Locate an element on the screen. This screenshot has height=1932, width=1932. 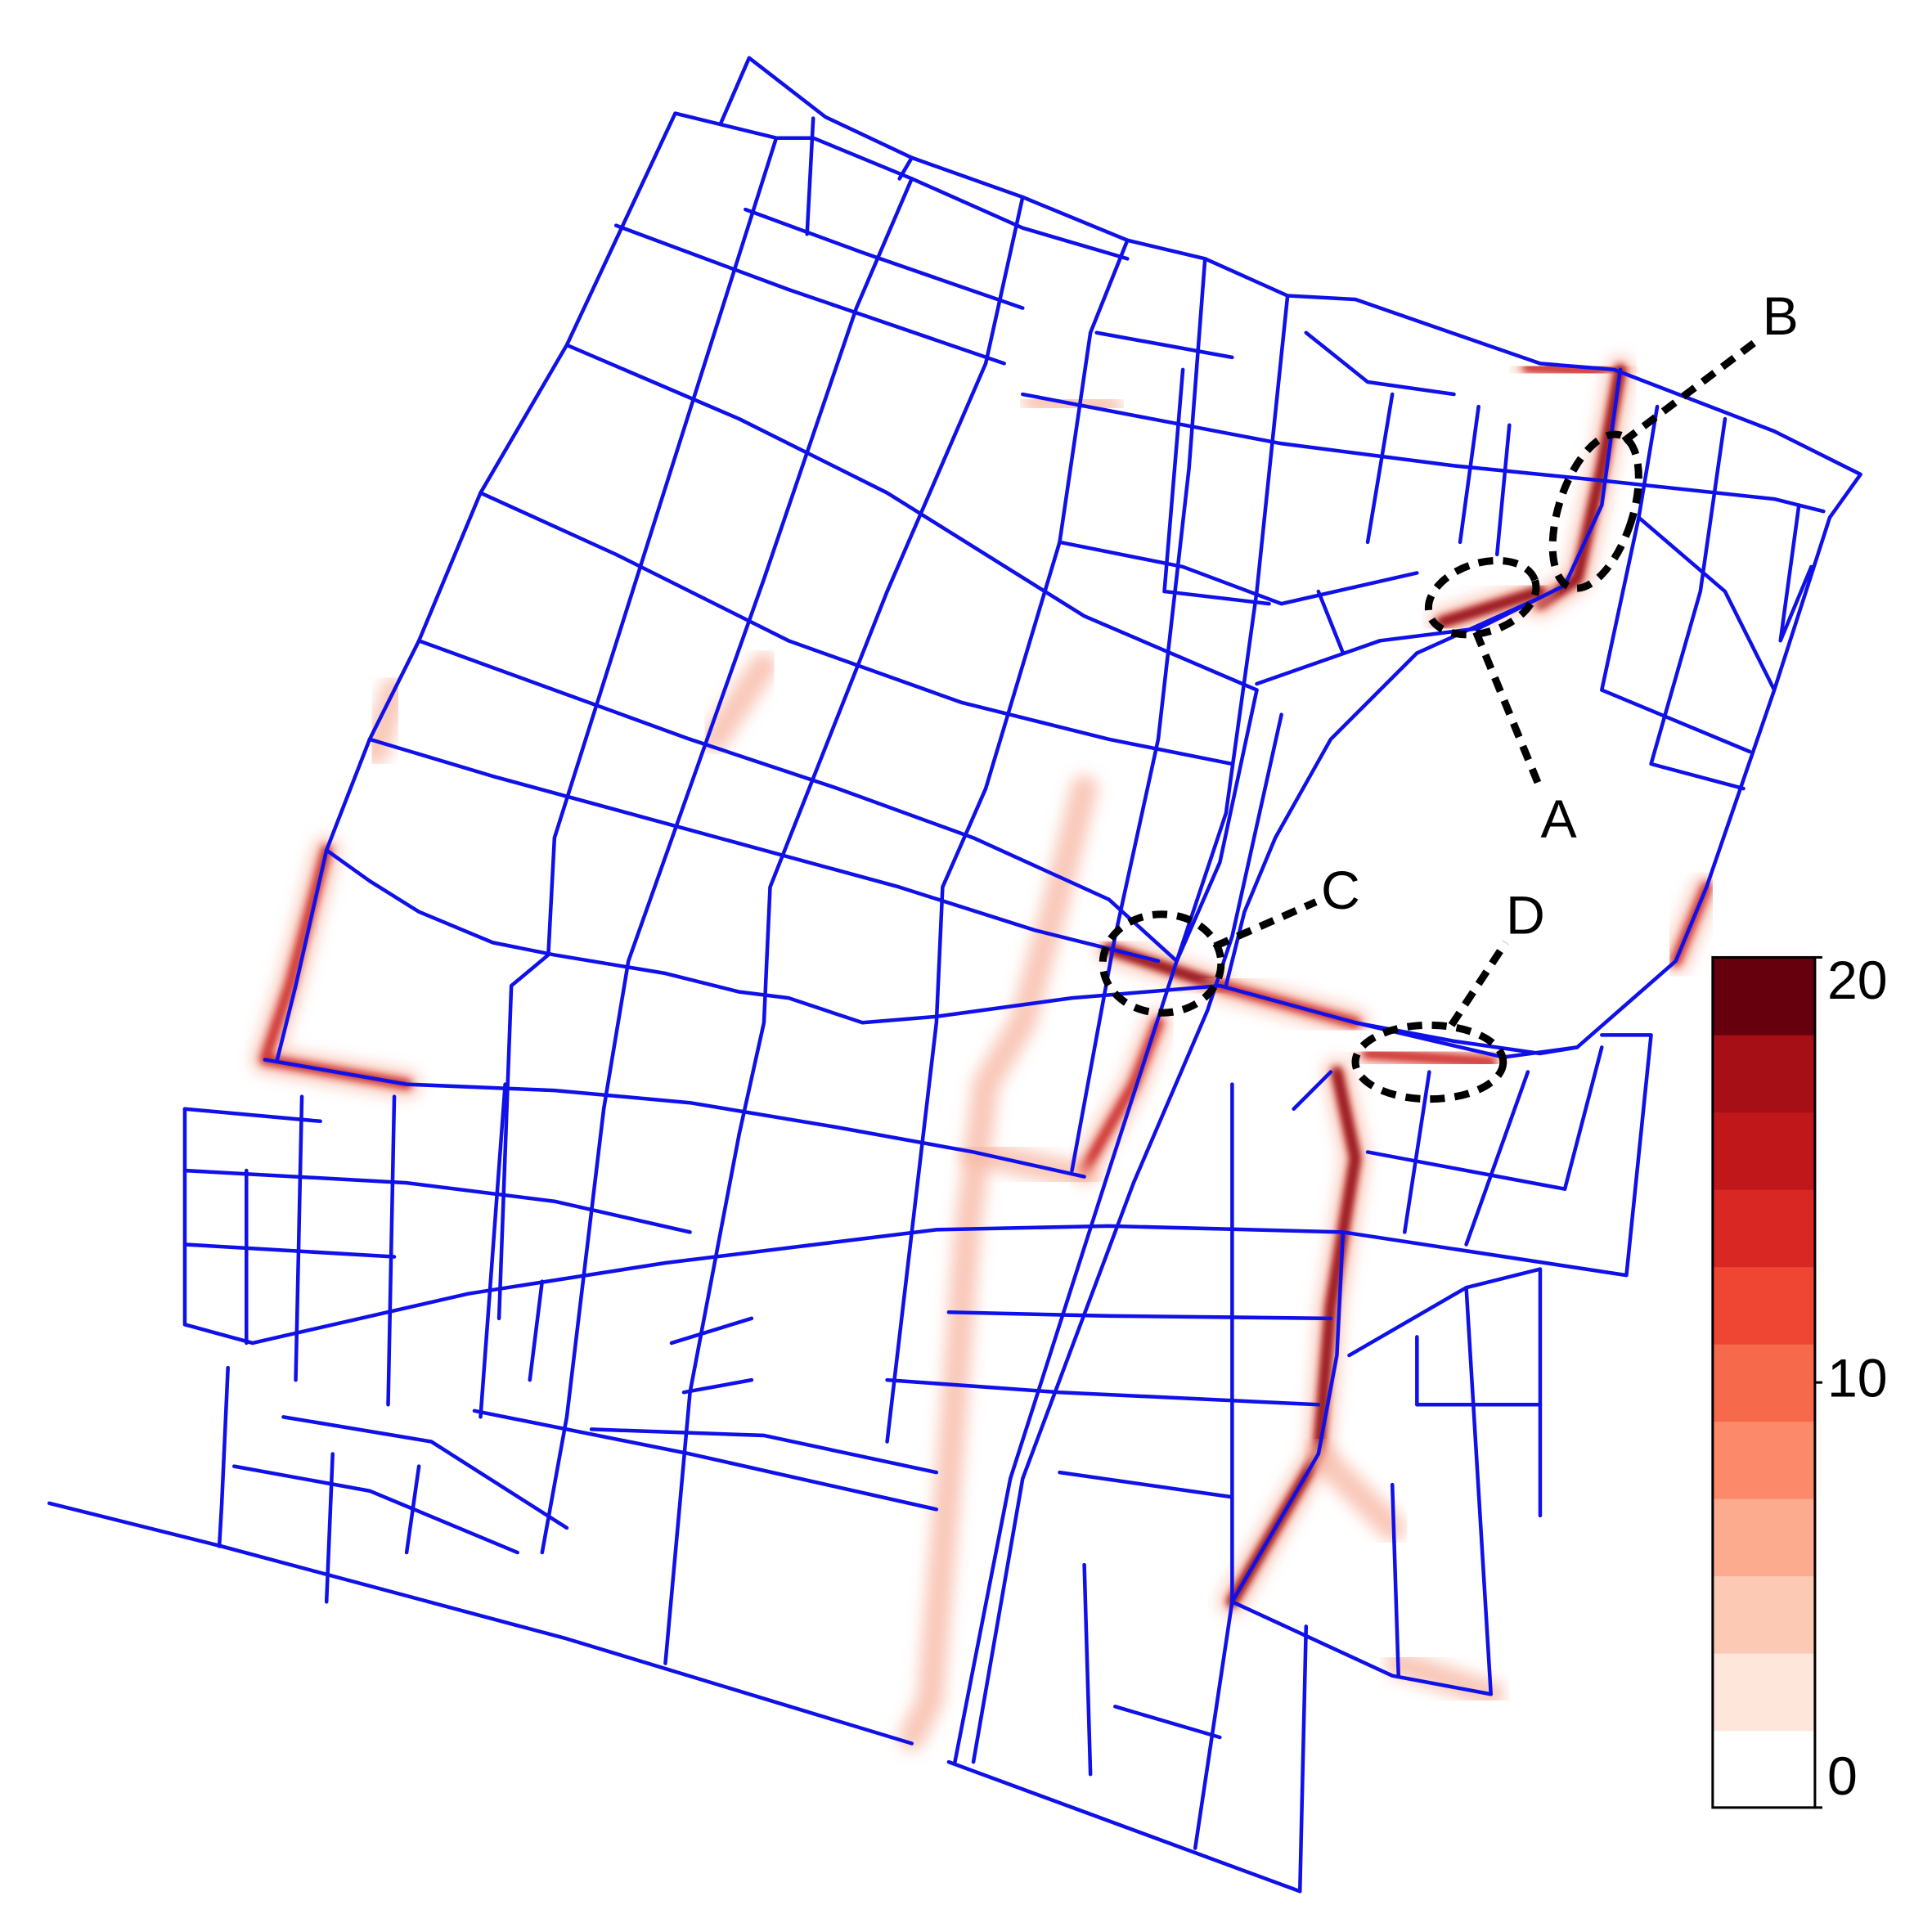
annotation-label: C is located at coordinates (1341, 891).